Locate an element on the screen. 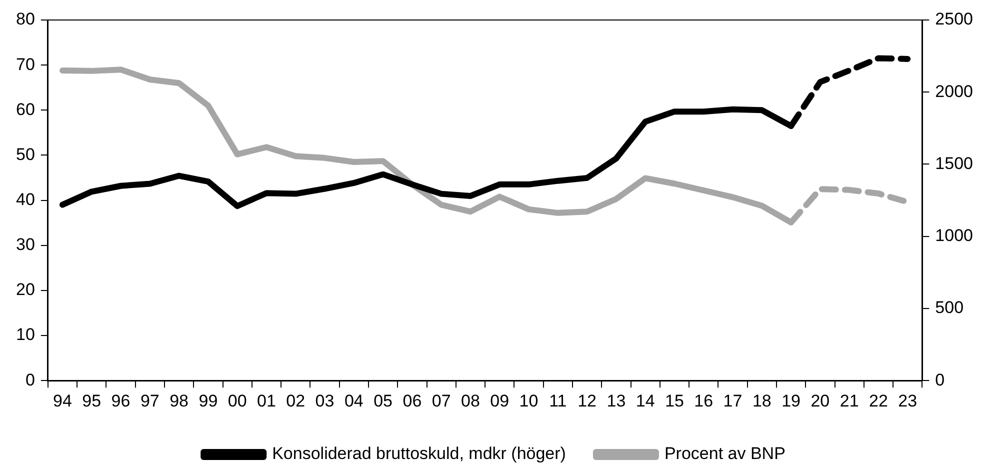 Image resolution: width=989 pixels, height=473 pixels. x-tick-label: 95 is located at coordinates (92, 400).